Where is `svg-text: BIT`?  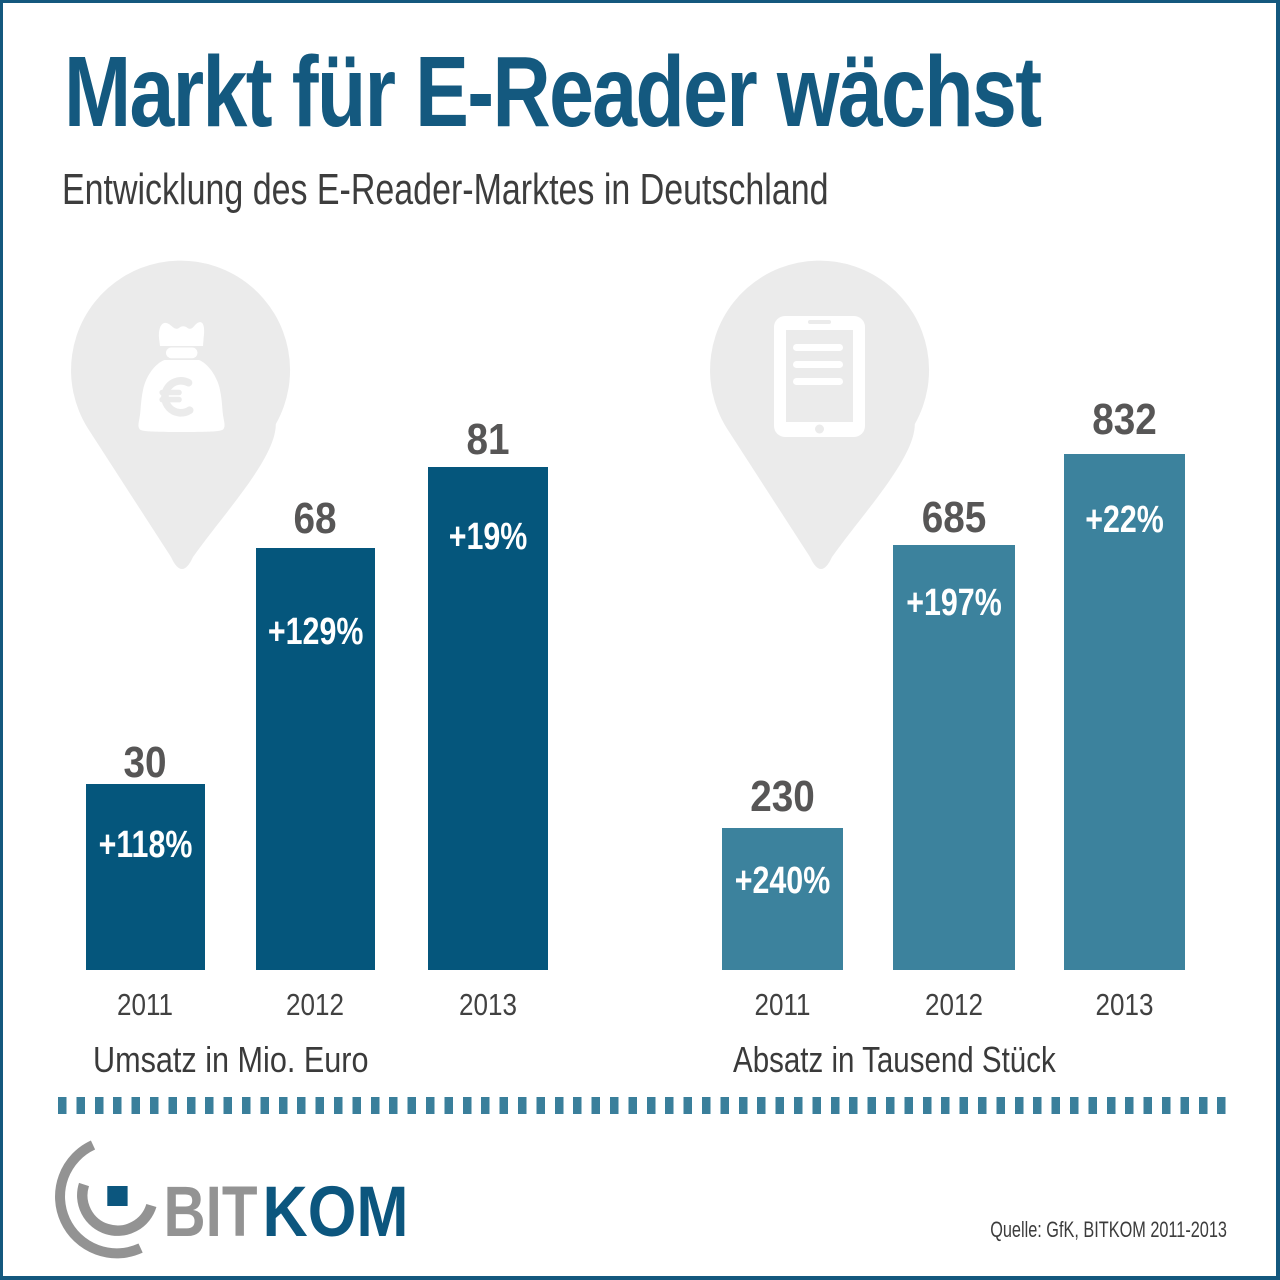 svg-text: BIT is located at coordinates (211, 1212).